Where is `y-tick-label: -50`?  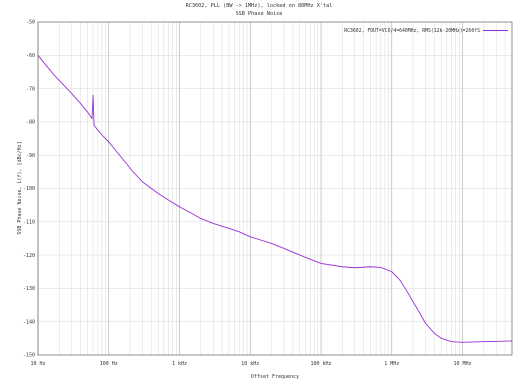
y-tick-label: -50 is located at coordinates (30, 23).